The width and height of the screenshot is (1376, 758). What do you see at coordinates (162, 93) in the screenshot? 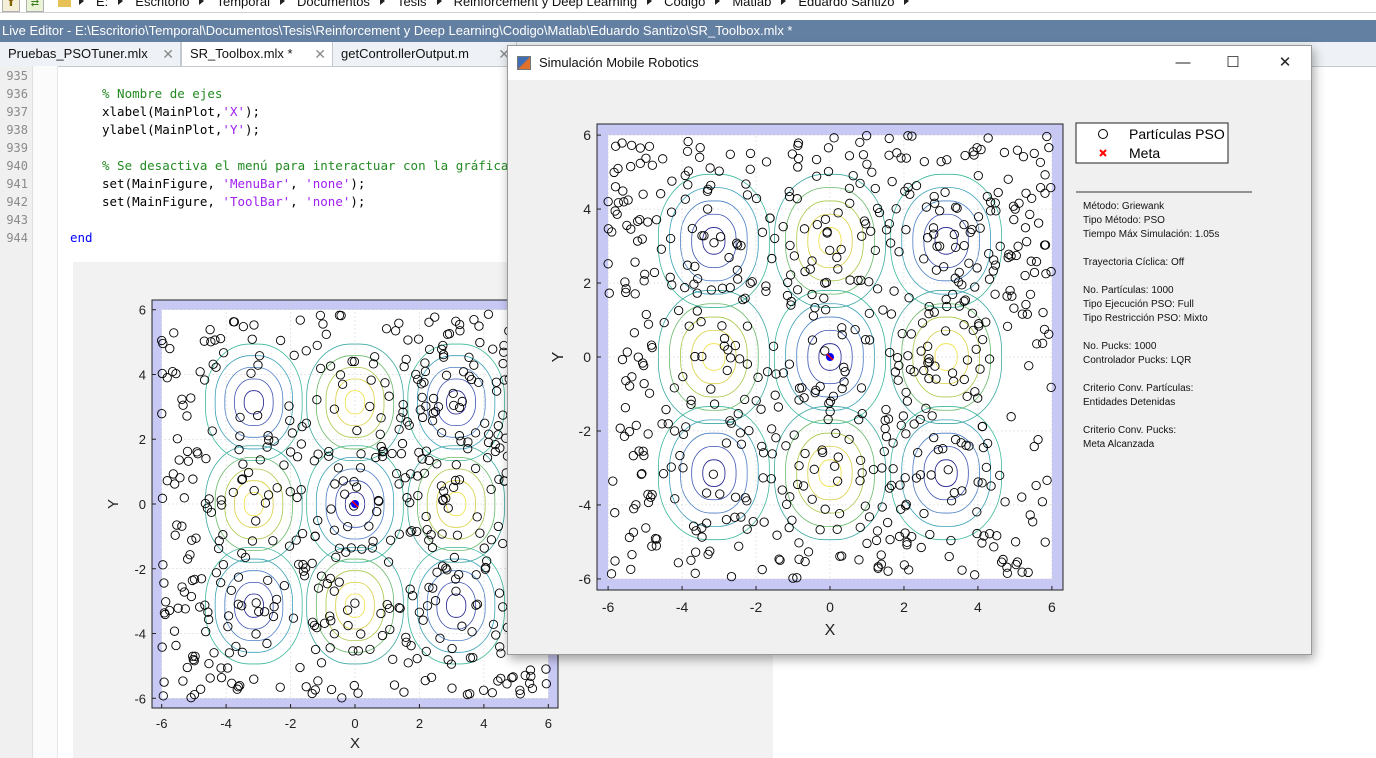
I see `code-line-936: % Nombre de ejes` at bounding box center [162, 93].